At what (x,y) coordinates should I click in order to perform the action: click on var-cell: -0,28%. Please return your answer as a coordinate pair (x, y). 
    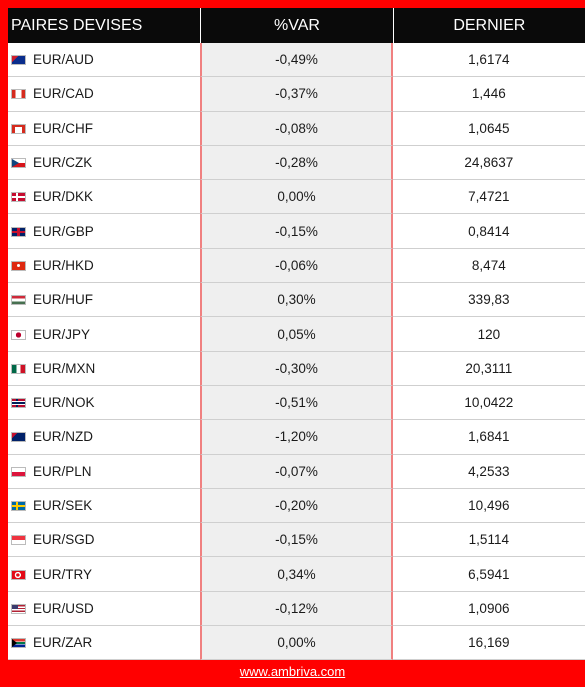
    Looking at the image, I should click on (296, 163).